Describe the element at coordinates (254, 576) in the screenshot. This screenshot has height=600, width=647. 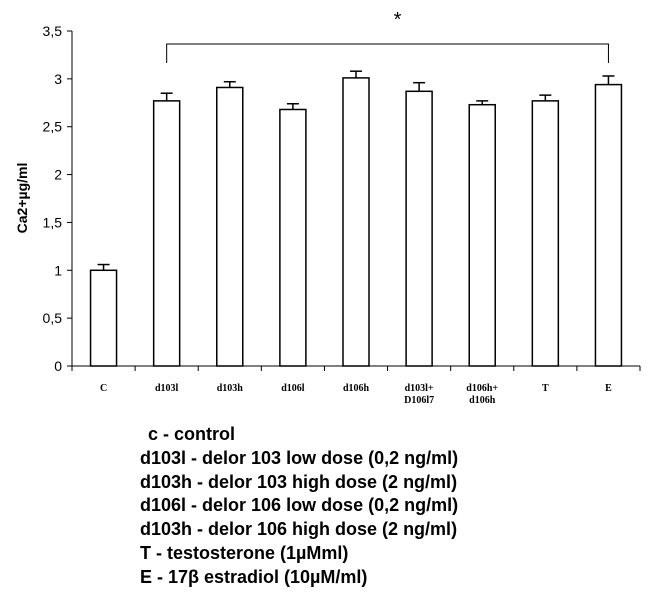
I see `legend-line: E - 17β estradiol (10µM/ml)` at that location.